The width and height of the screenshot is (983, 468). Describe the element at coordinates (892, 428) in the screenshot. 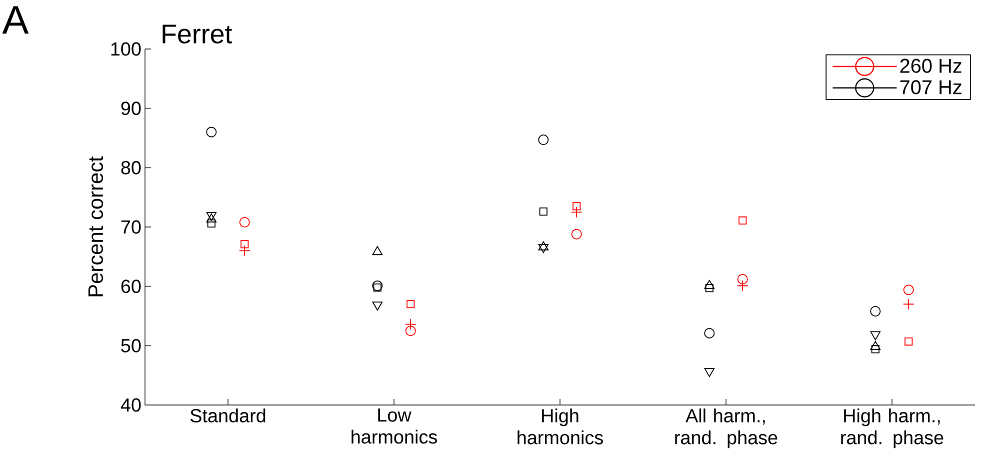

I see `x-tick-label: High harm., rand. phase` at that location.